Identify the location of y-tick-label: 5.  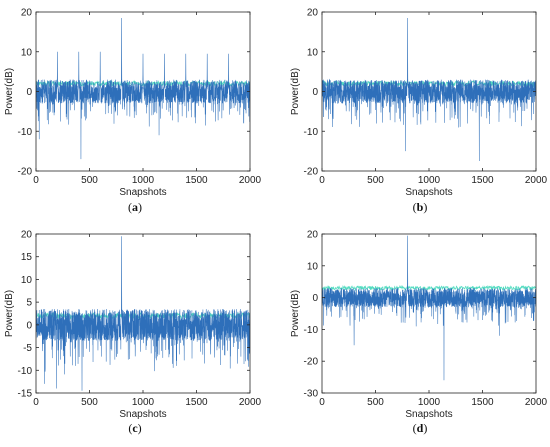
(29, 303).